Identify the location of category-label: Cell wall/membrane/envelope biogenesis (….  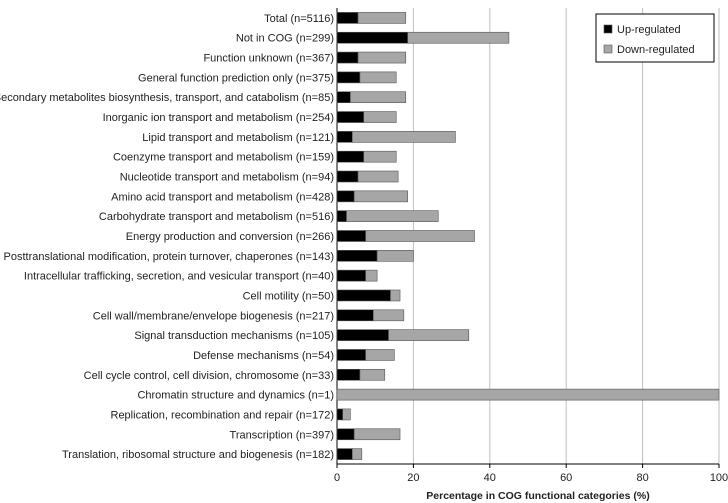
(213, 316).